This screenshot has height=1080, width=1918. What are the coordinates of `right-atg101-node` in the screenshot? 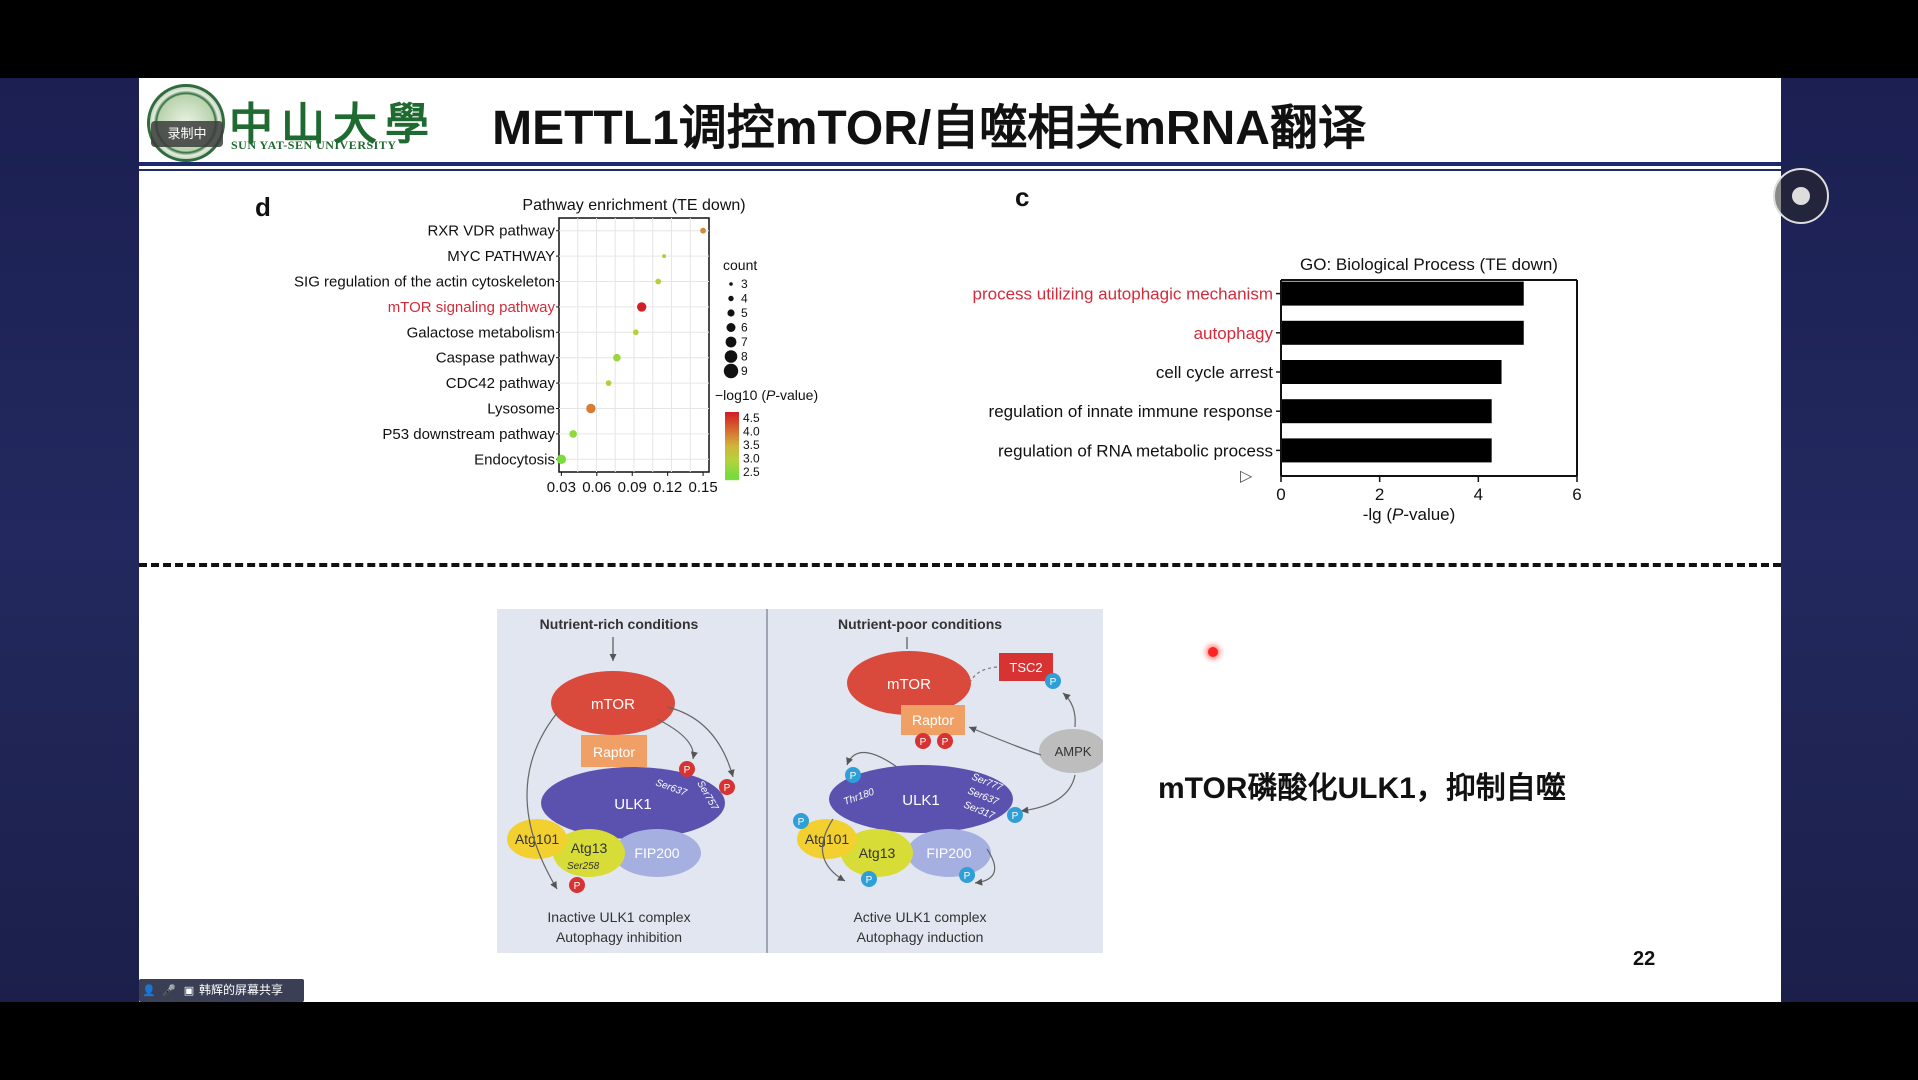 It's located at (827, 839).